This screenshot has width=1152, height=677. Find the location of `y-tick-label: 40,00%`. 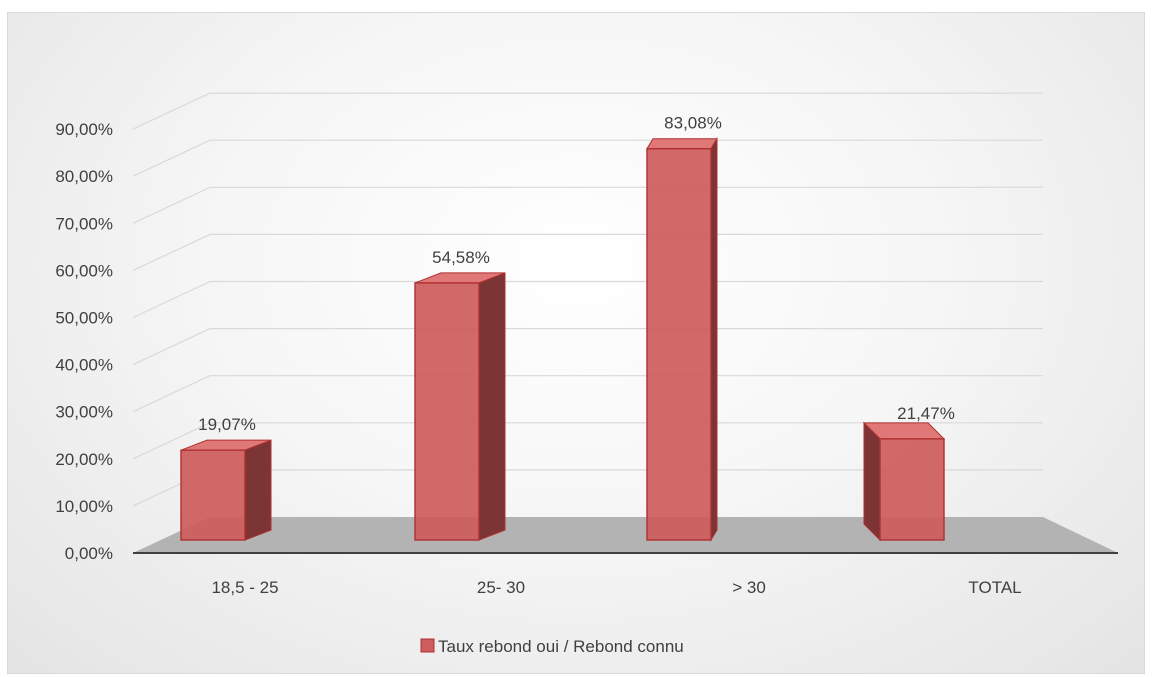

y-tick-label: 40,00% is located at coordinates (84, 365).